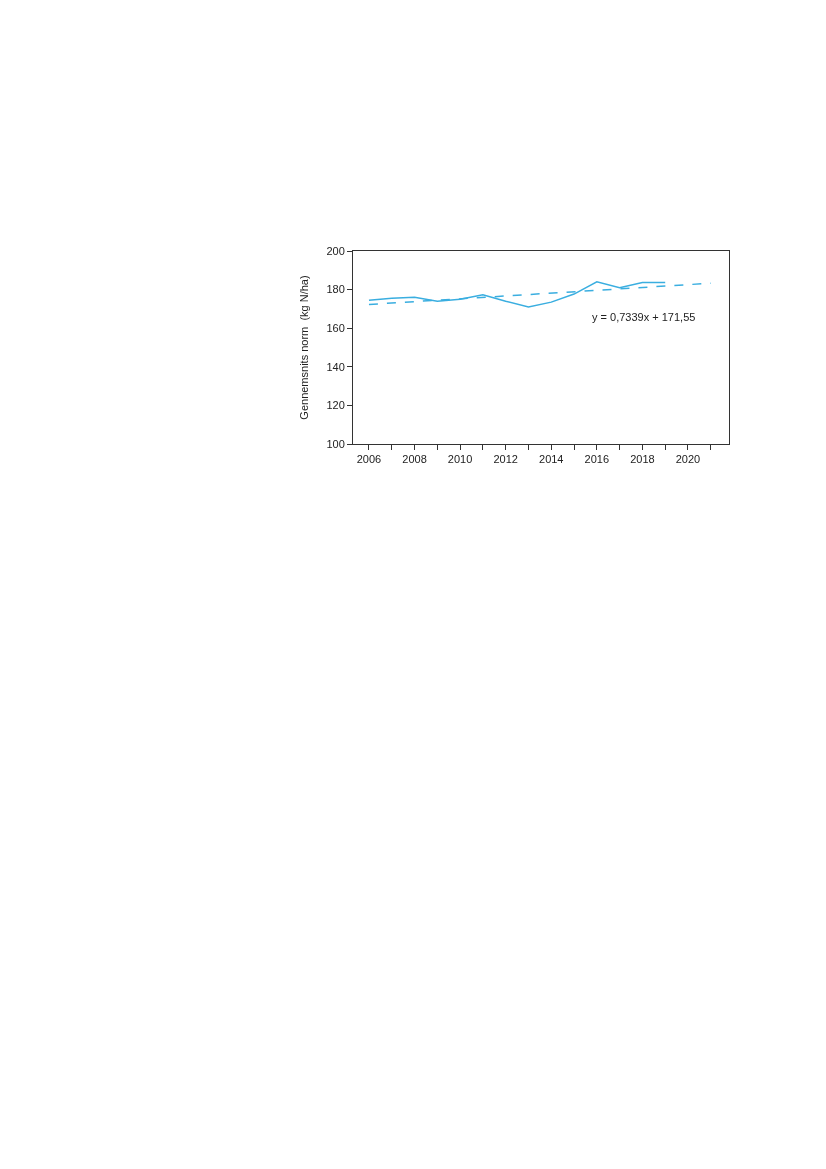  I want to click on y-tick-label: 200, so click(335, 250).